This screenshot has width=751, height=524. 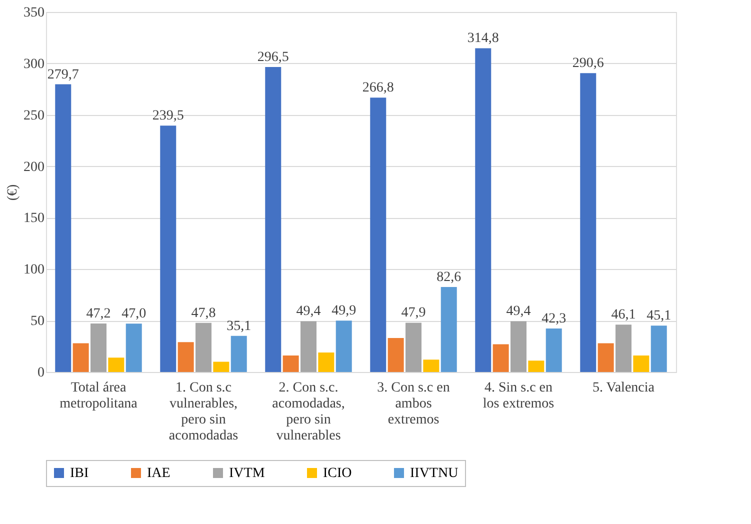 What do you see at coordinates (34, 64) in the screenshot?
I see `y-tick-label: 300` at bounding box center [34, 64].